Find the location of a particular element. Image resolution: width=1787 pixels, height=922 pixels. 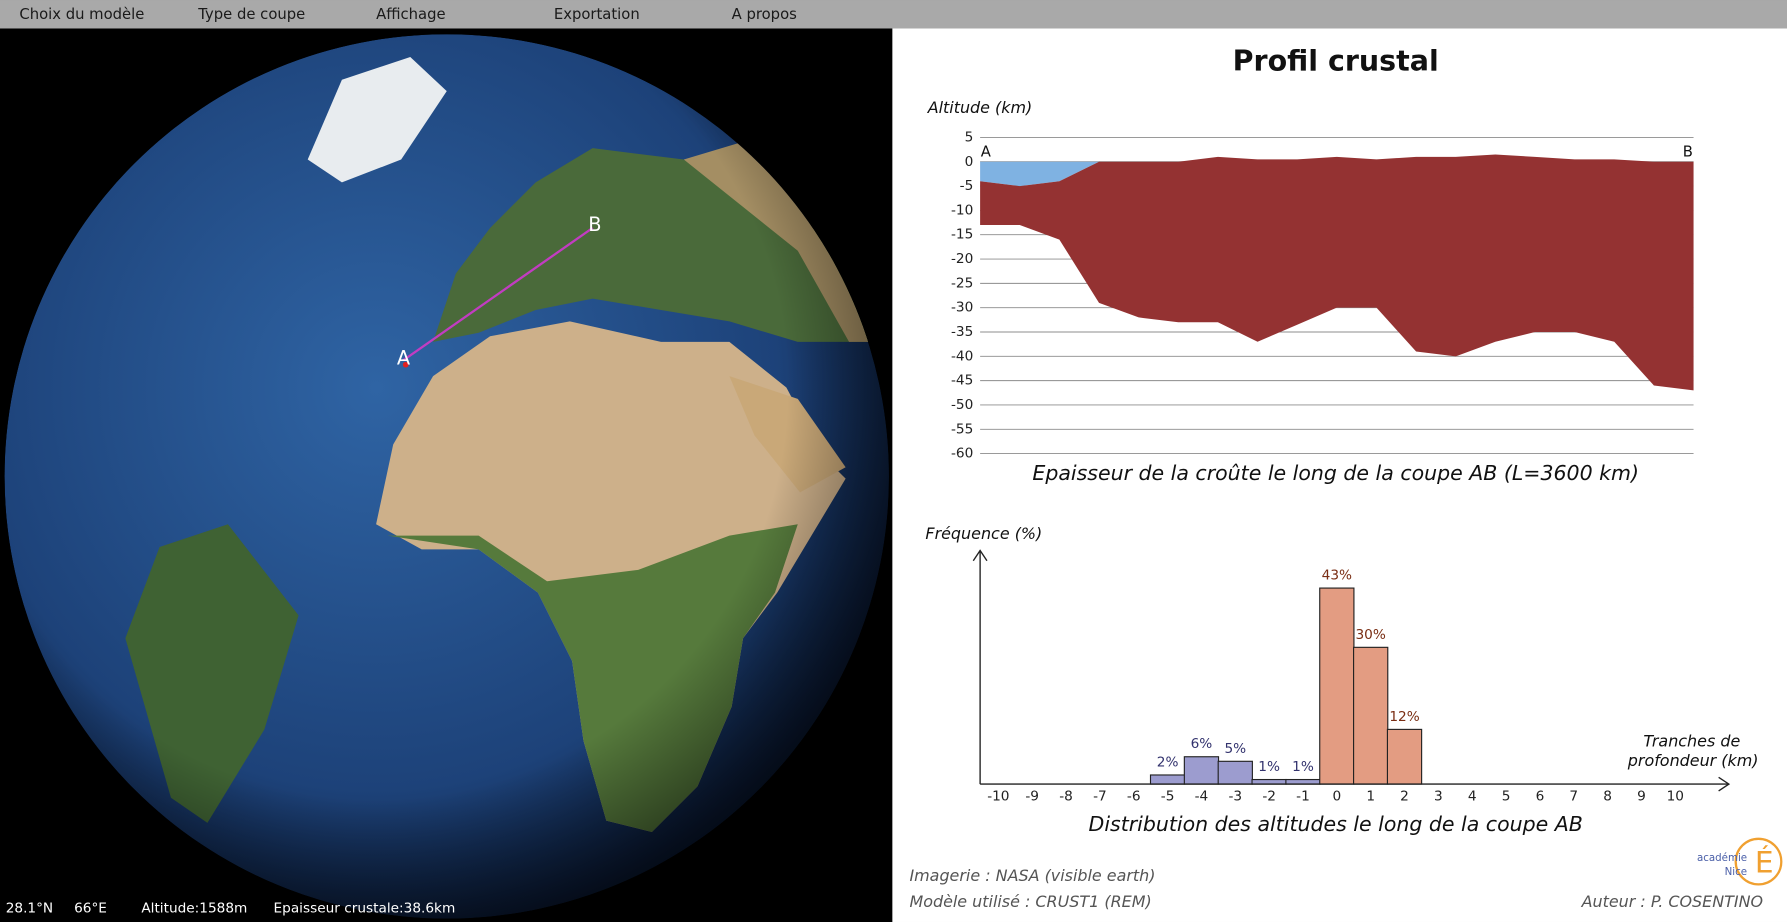

x-tick-label: -3 is located at coordinates (1235, 797).